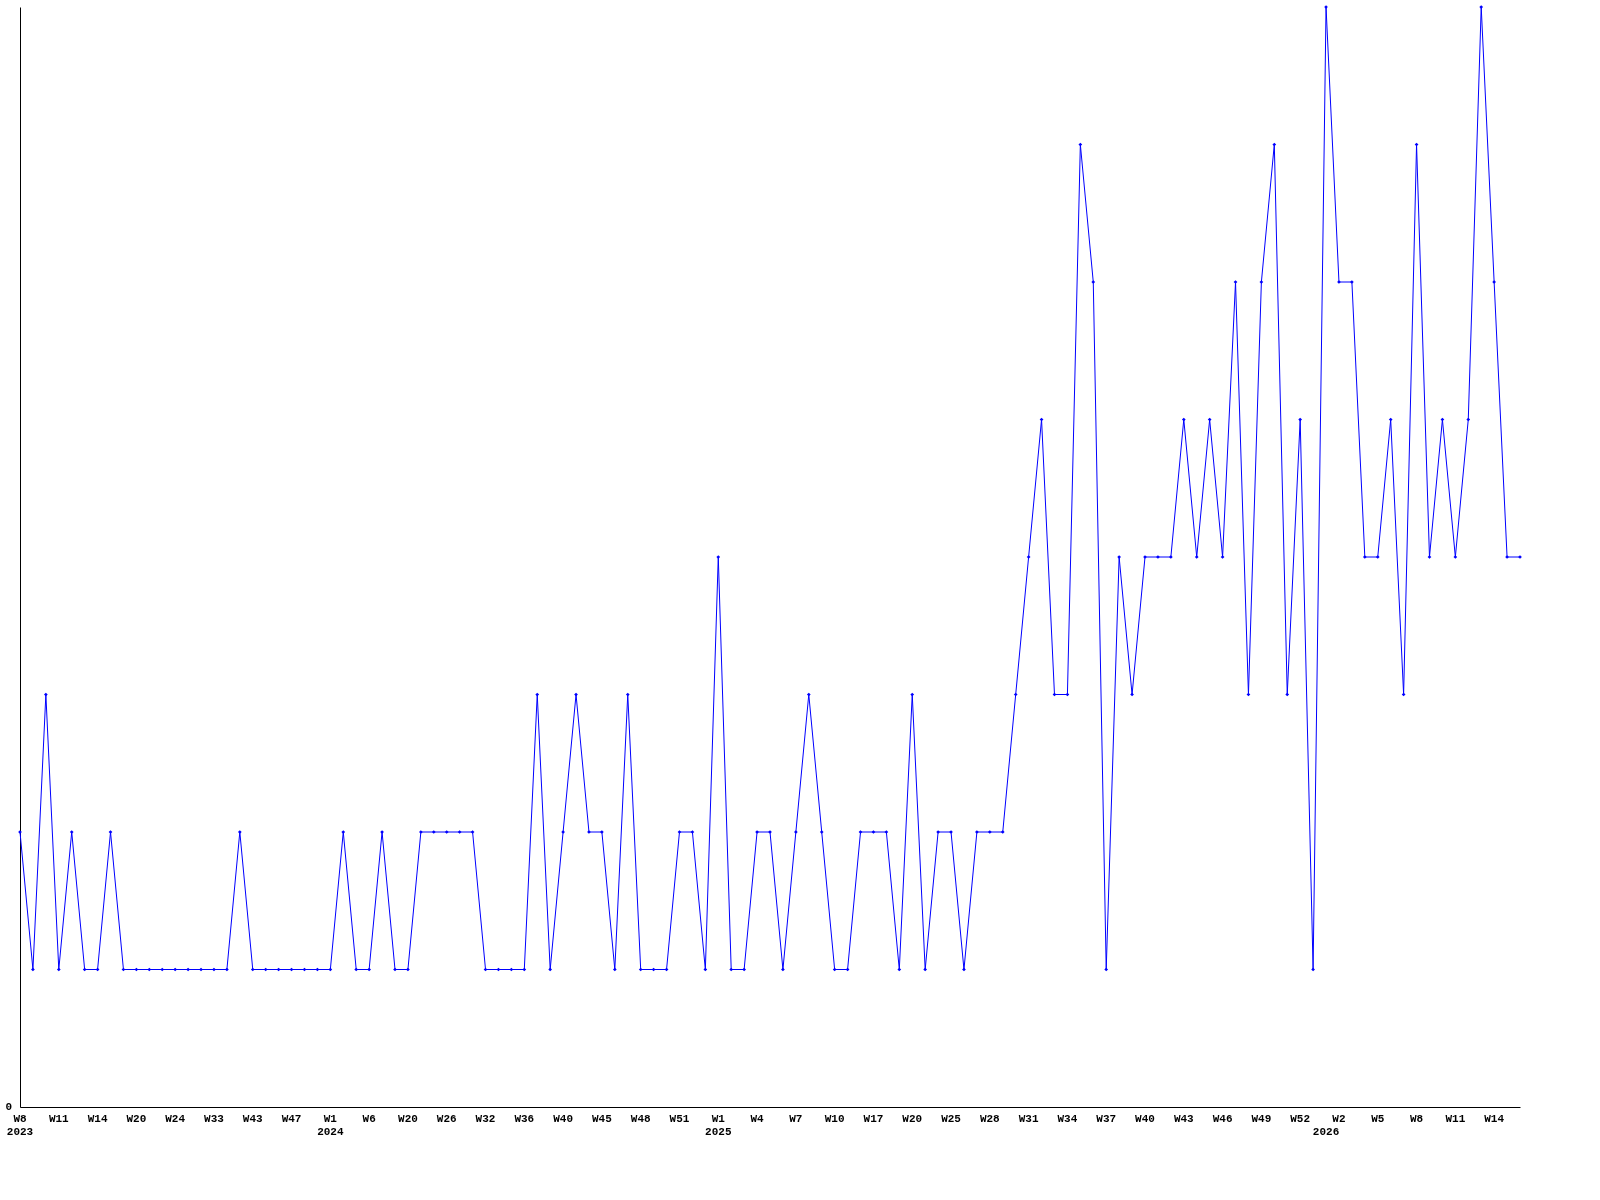  What do you see at coordinates (873, 1119) in the screenshot?
I see `x-tick-label: W17` at bounding box center [873, 1119].